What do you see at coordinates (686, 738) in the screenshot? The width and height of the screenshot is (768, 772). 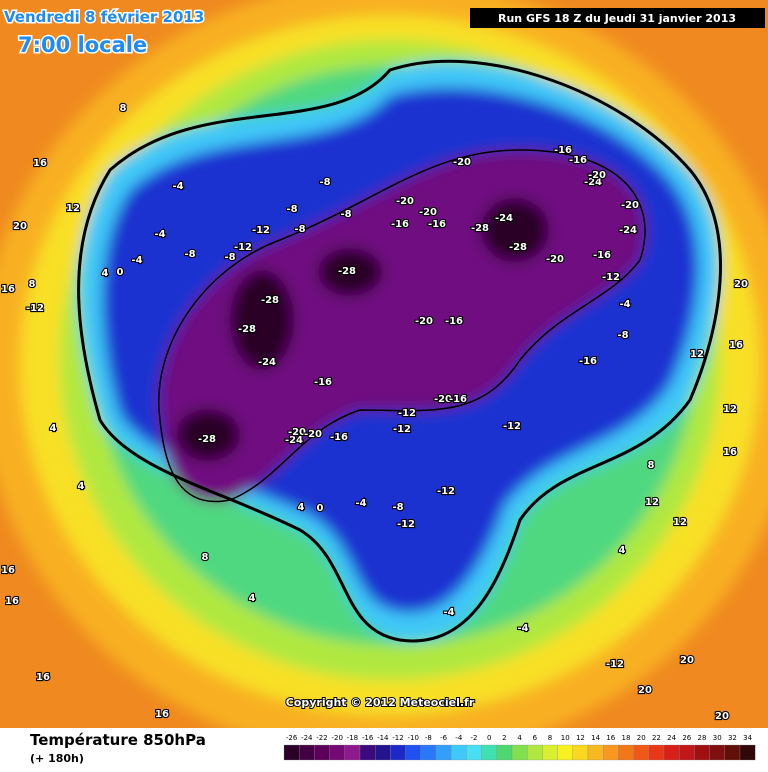 I see `colorbar-label: 26` at bounding box center [686, 738].